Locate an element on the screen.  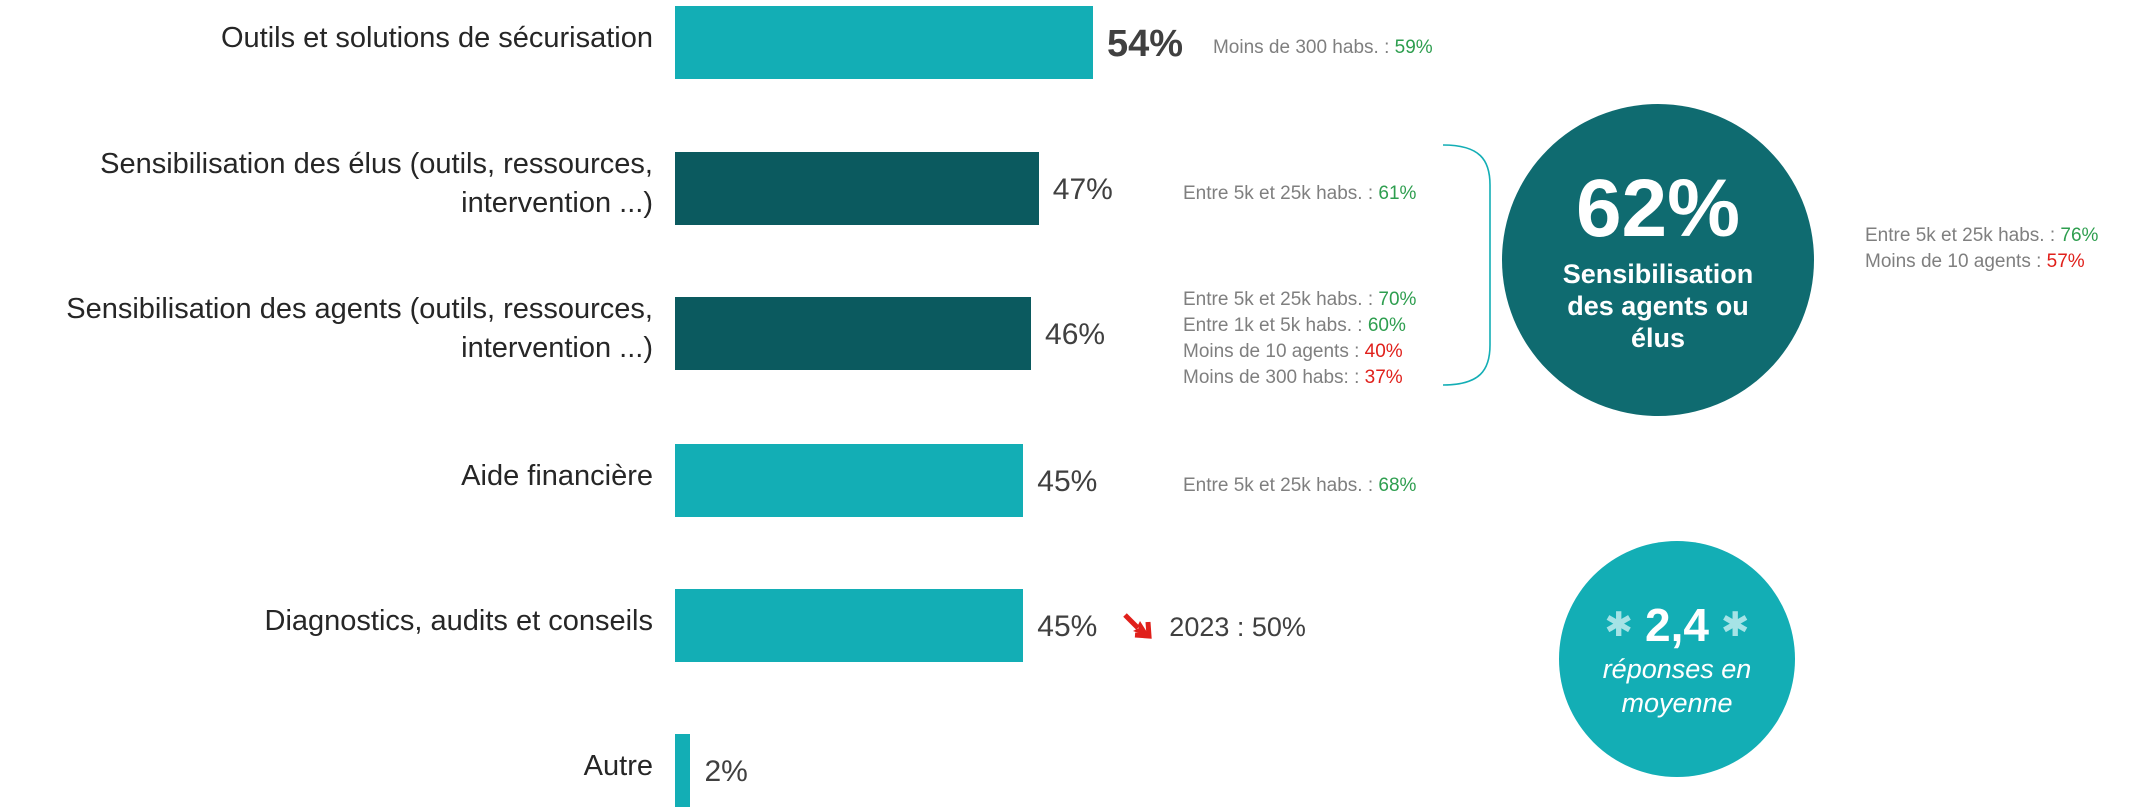
note-value: 60% is located at coordinates (1386, 325).